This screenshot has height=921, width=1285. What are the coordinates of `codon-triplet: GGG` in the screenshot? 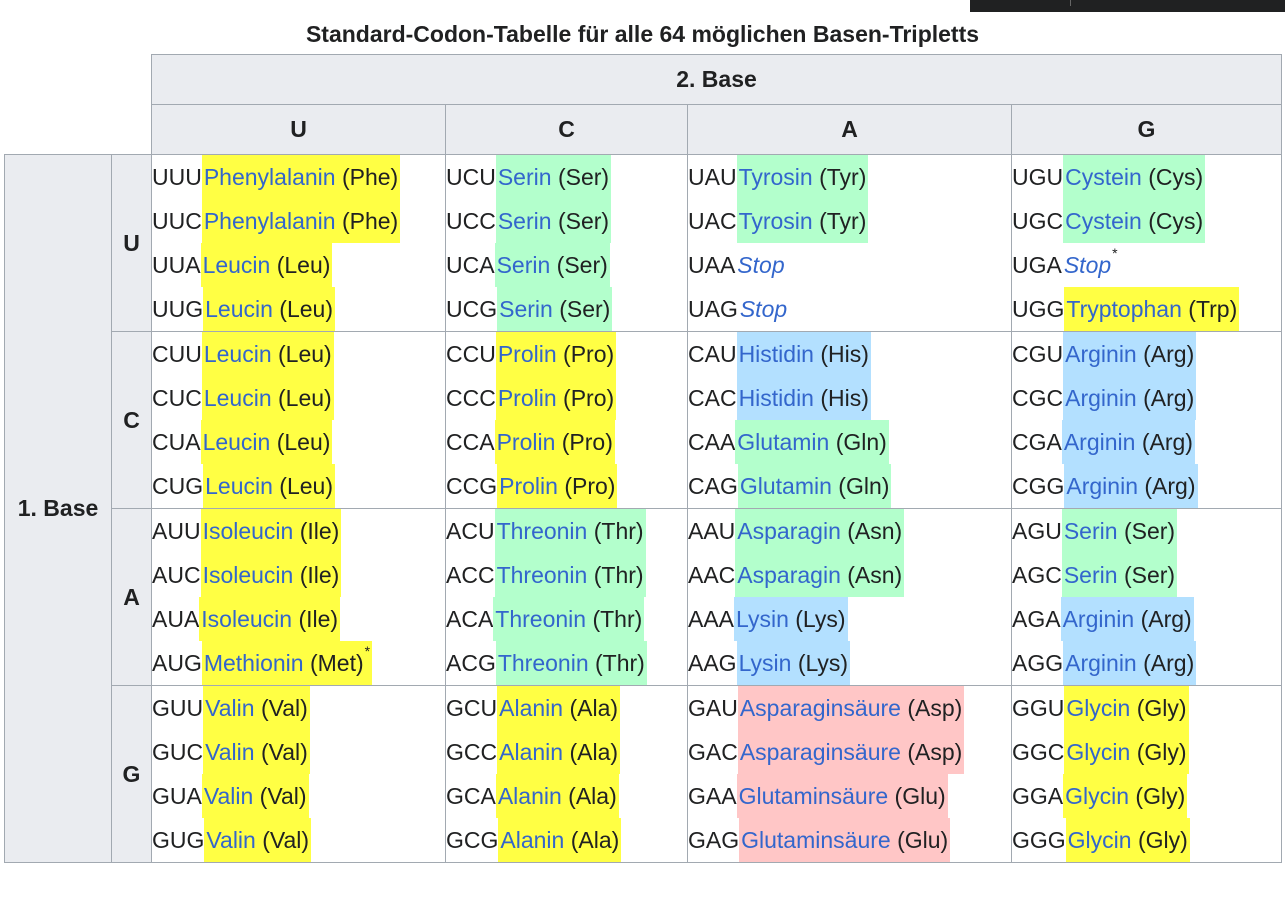 It's located at (1039, 840).